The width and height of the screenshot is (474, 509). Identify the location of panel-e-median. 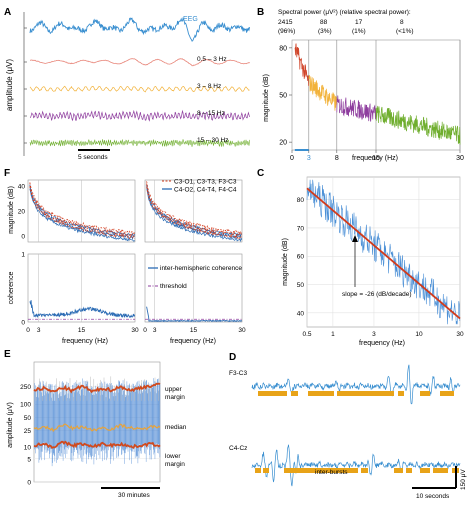
(97, 428).